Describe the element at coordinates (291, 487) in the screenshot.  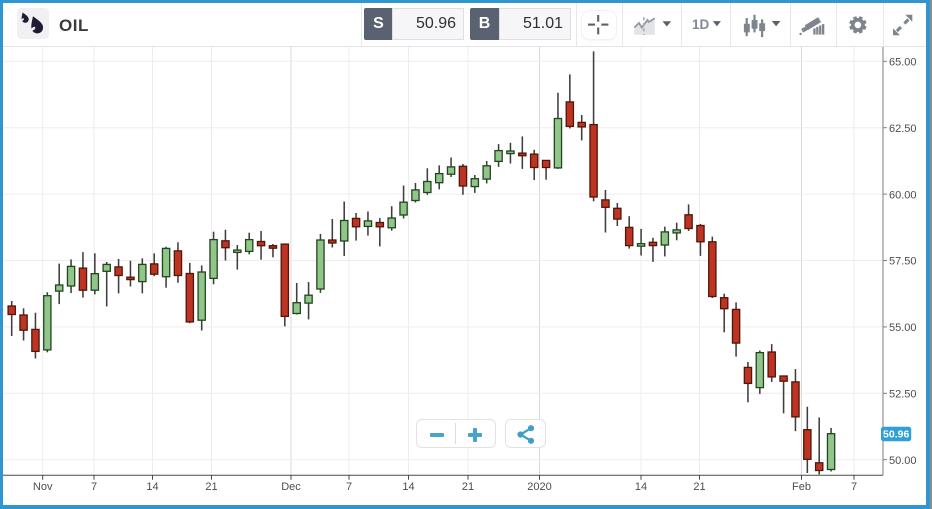
I see `svg-text: Dec` at that location.